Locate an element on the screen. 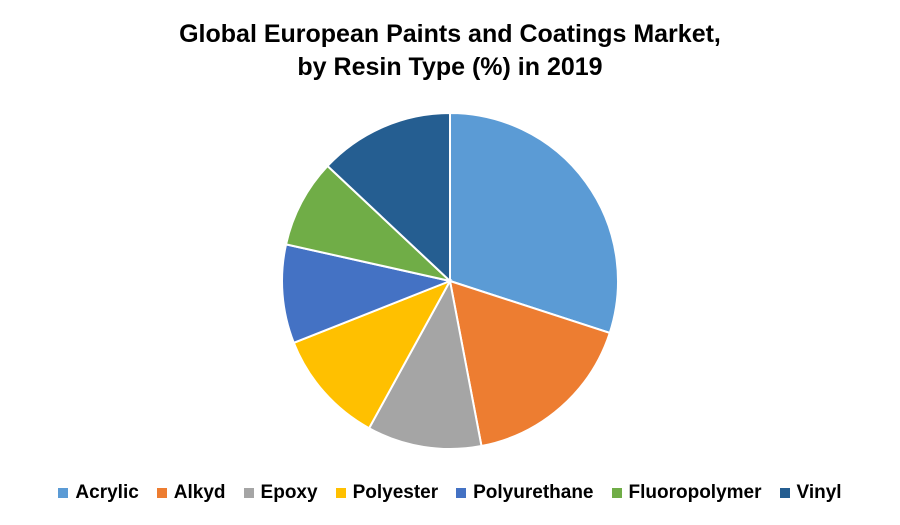  legend-item-fluoropolymer: Fluoropolymer is located at coordinates (686, 493).